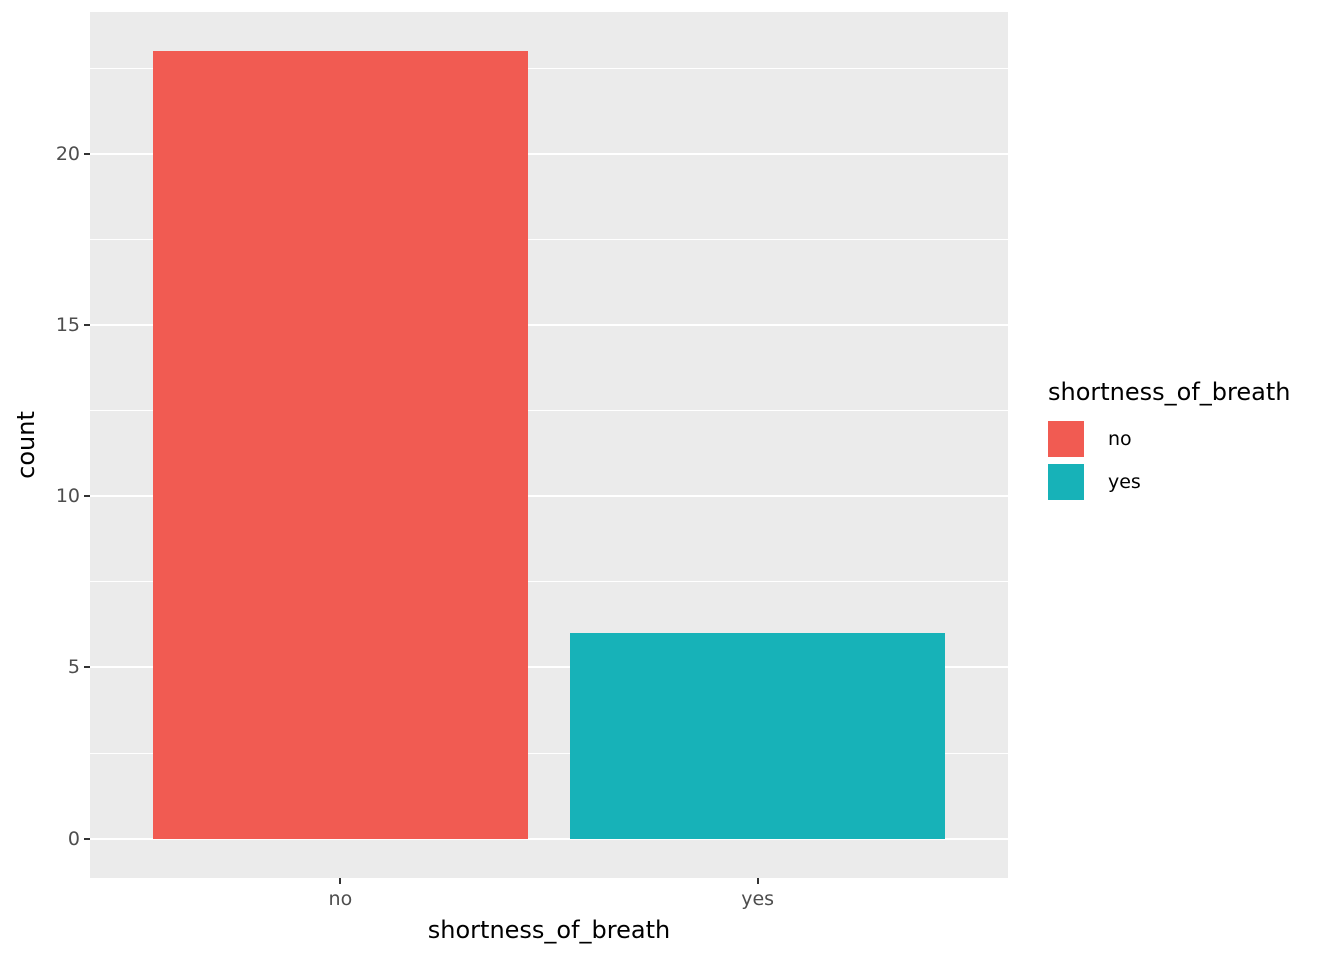 Image resolution: width=1344 pixels, height=960 pixels. Describe the element at coordinates (1169, 482) in the screenshot. I see `legend-entry-yes: yes` at that location.